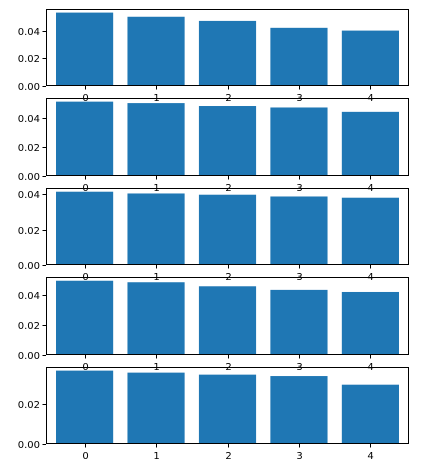  Describe the element at coordinates (299, 456) in the screenshot. I see `x-tick-label: 3` at that location.